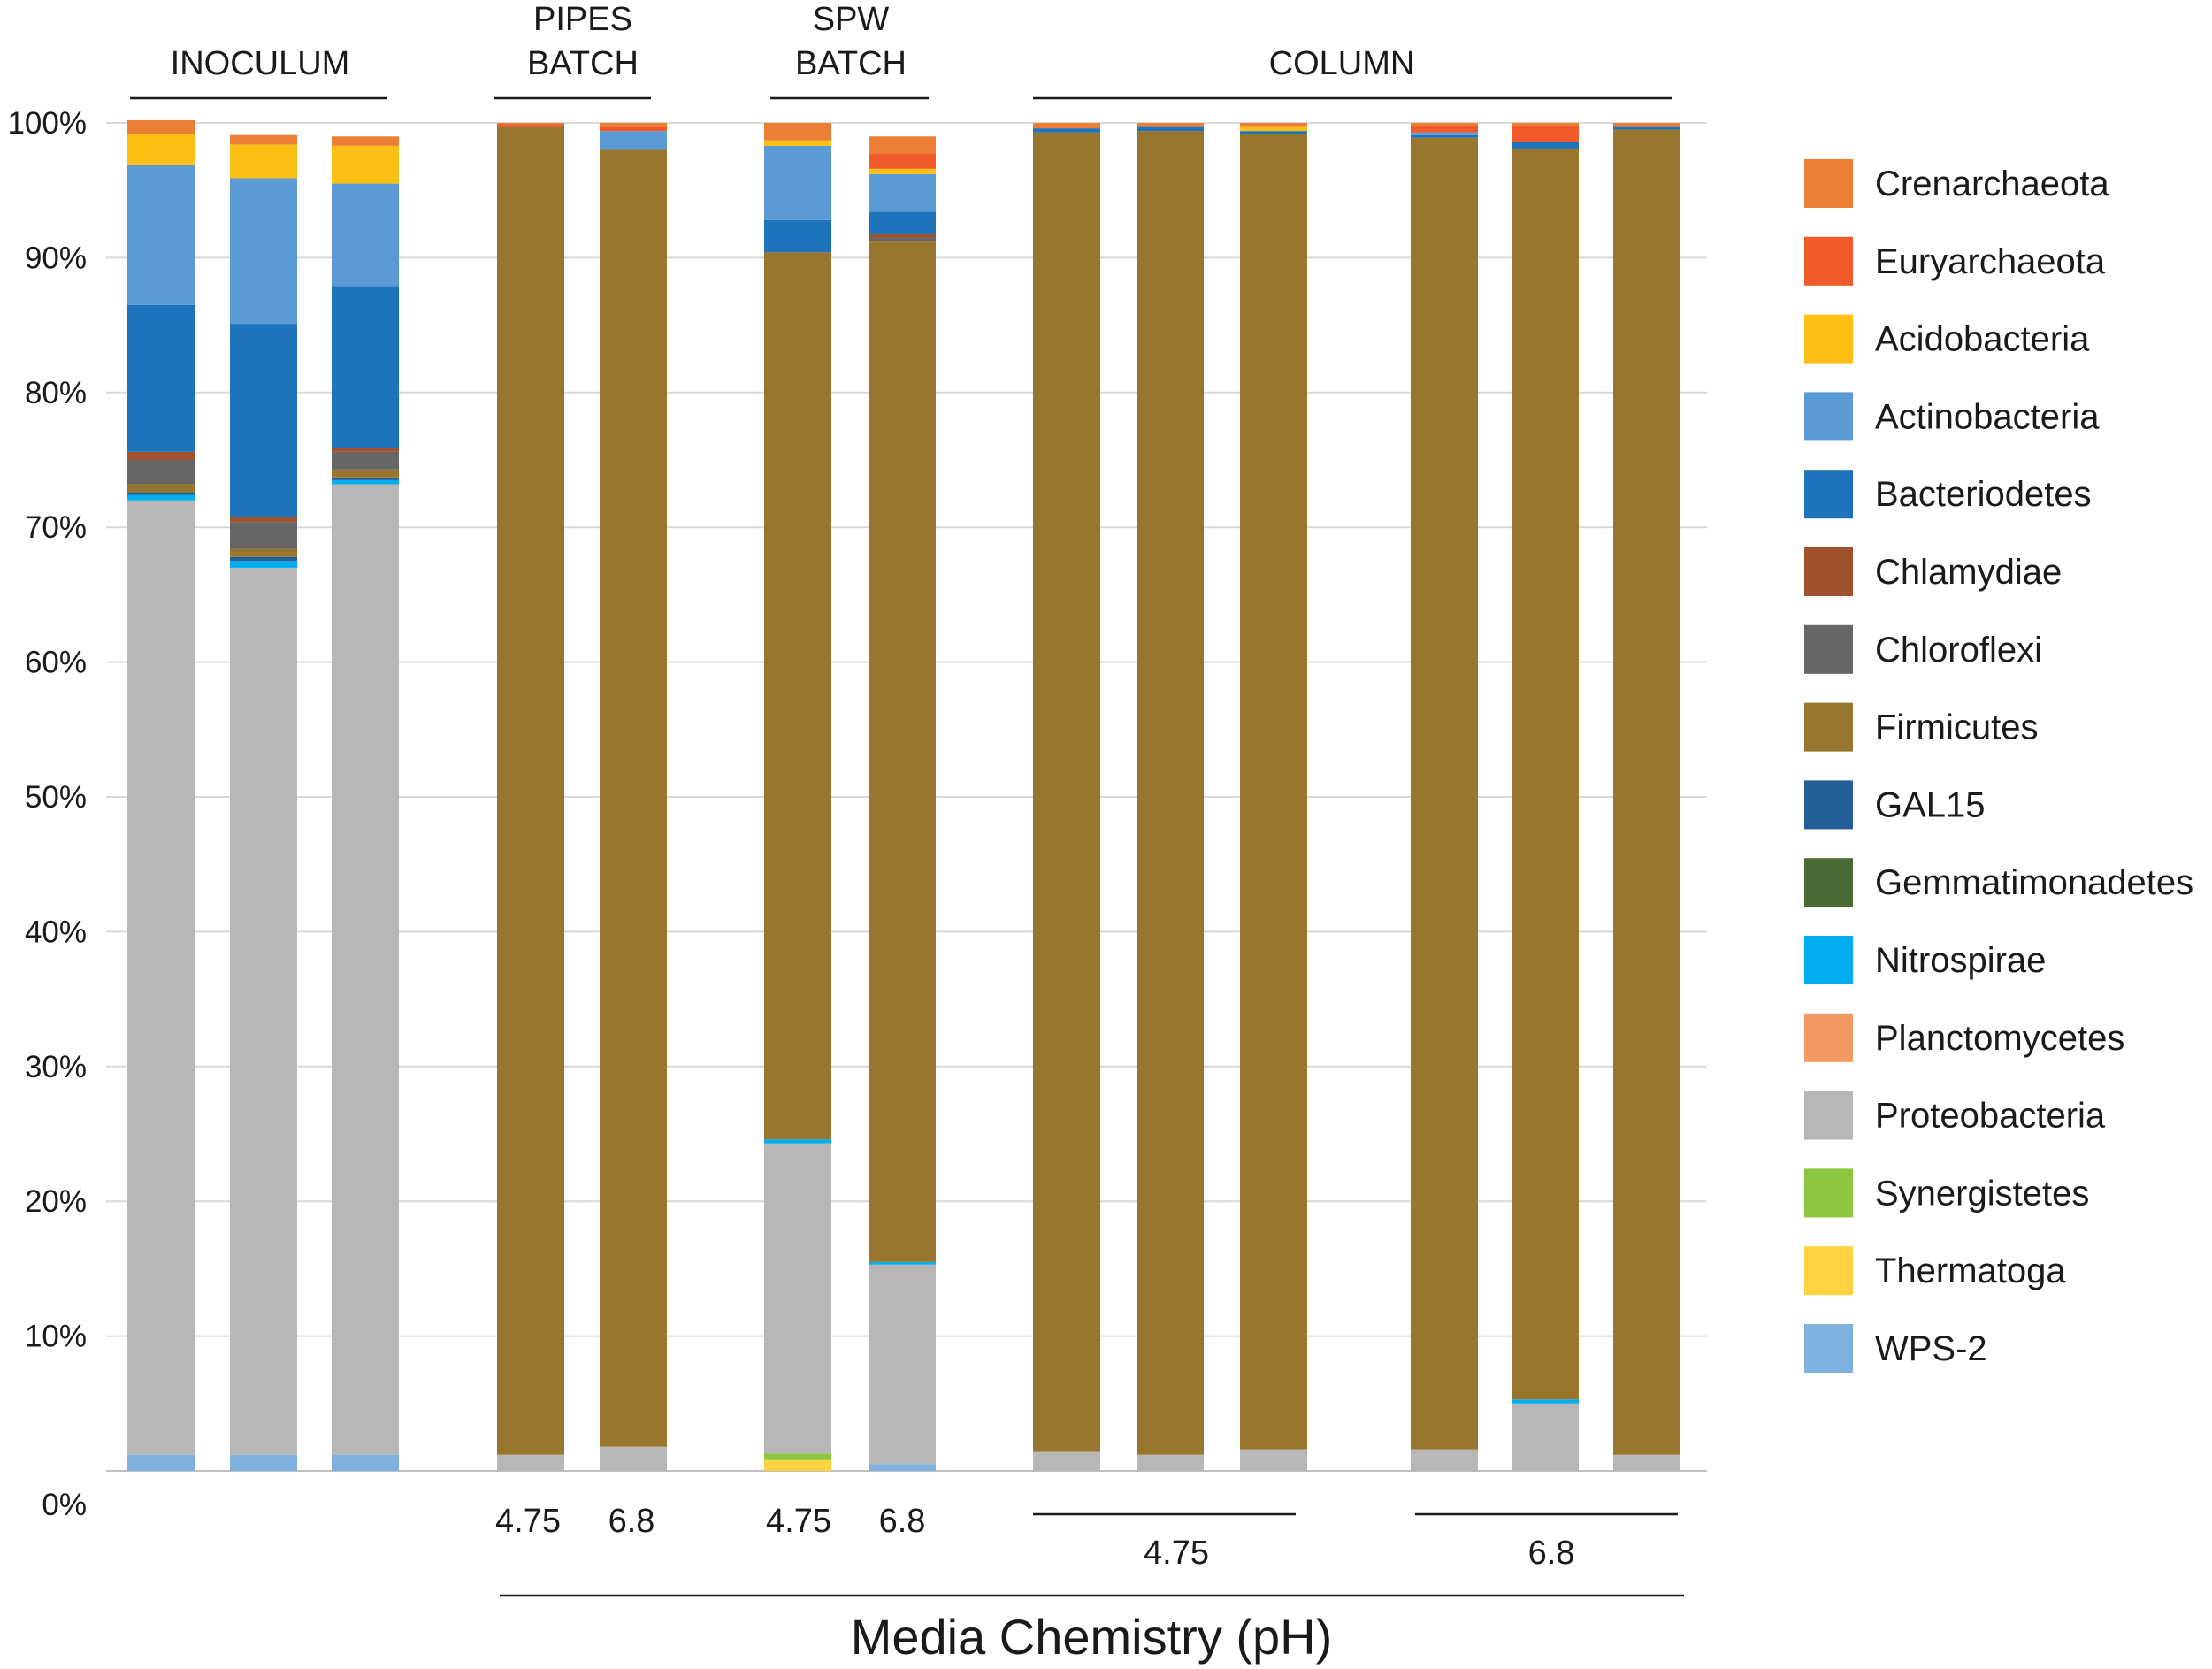  What do you see at coordinates (1968, 572) in the screenshot?
I see `legend-label: Chlamydiae` at bounding box center [1968, 572].